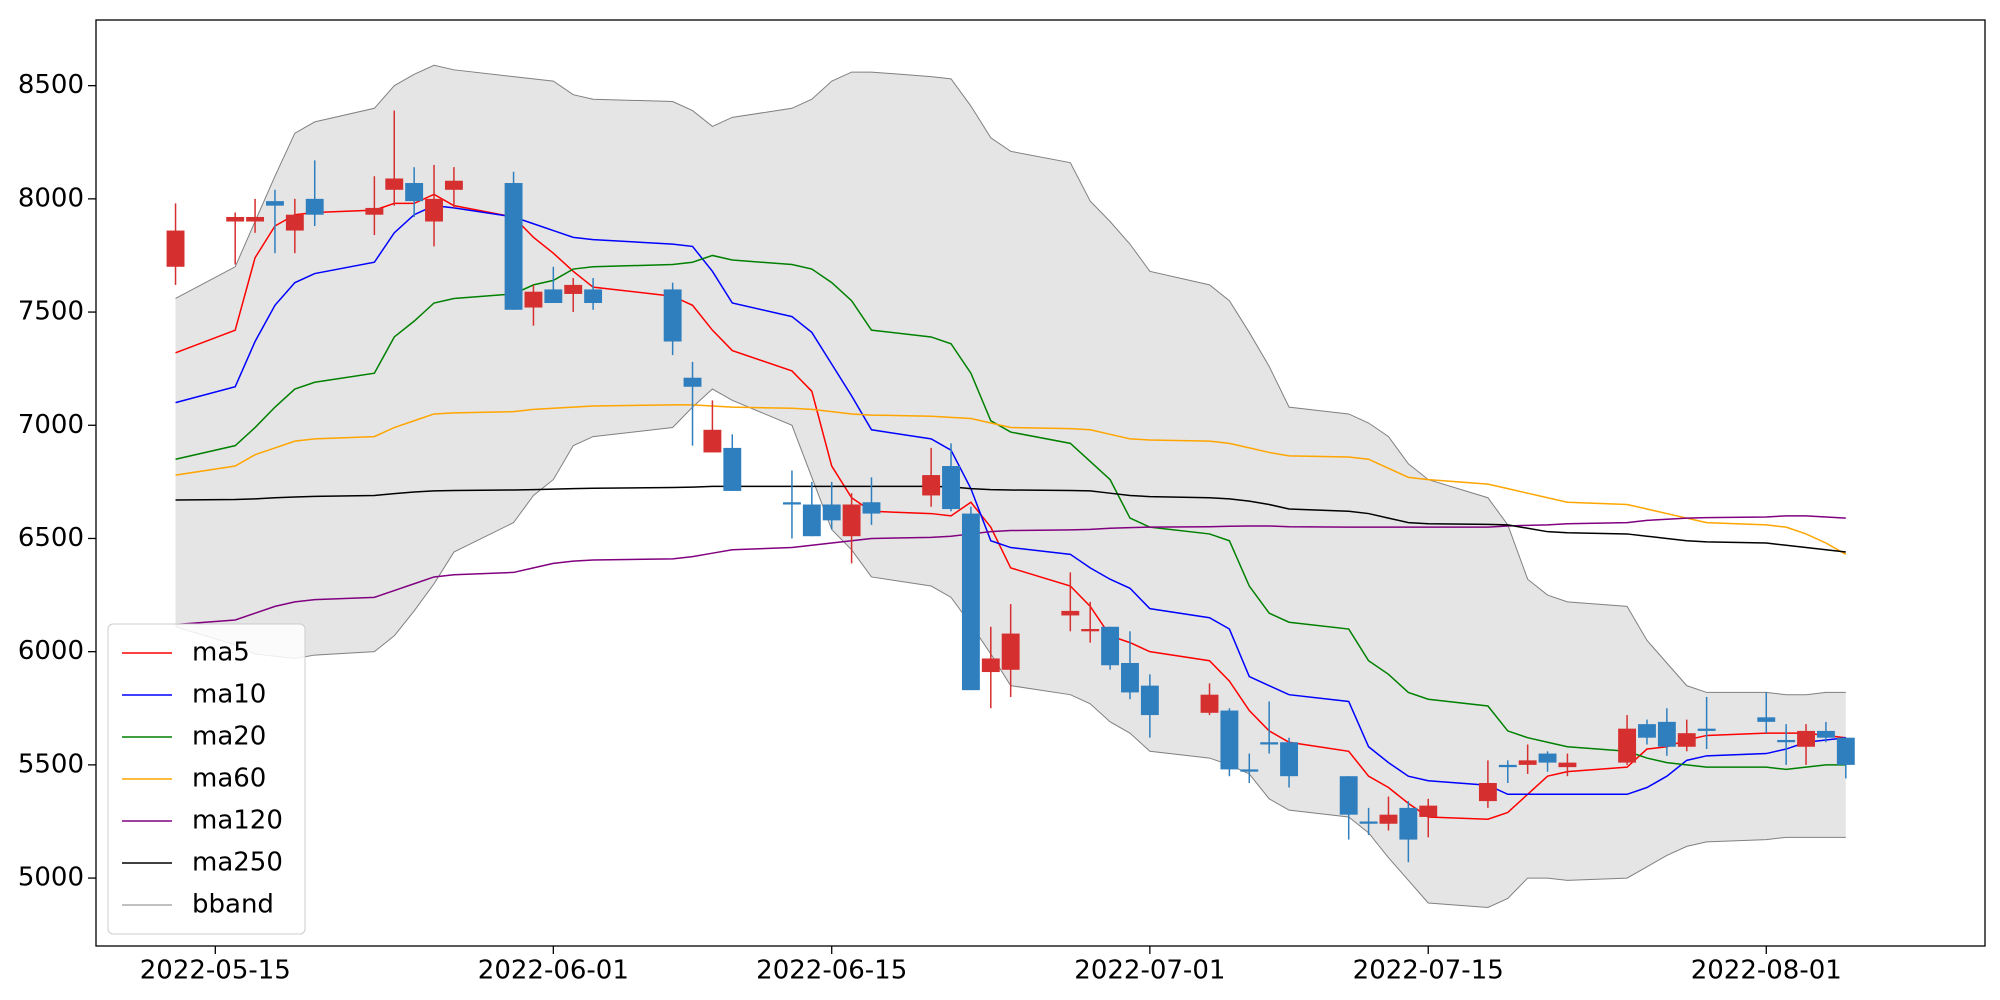  What do you see at coordinates (215, 971) in the screenshot?
I see `x-tick-label: 2022-05-15` at bounding box center [215, 971].